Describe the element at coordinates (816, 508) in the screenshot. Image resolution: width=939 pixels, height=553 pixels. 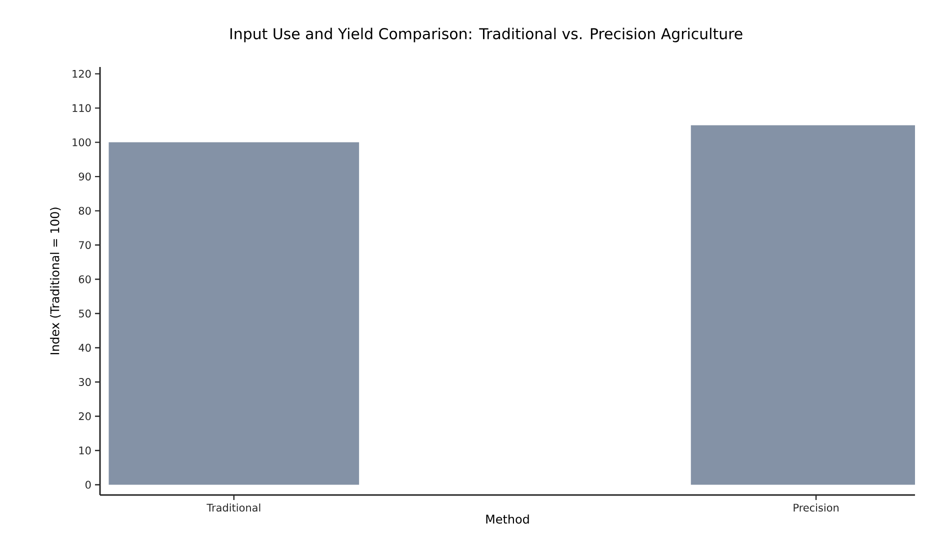
I see `x-tick-label: Precision` at that location.